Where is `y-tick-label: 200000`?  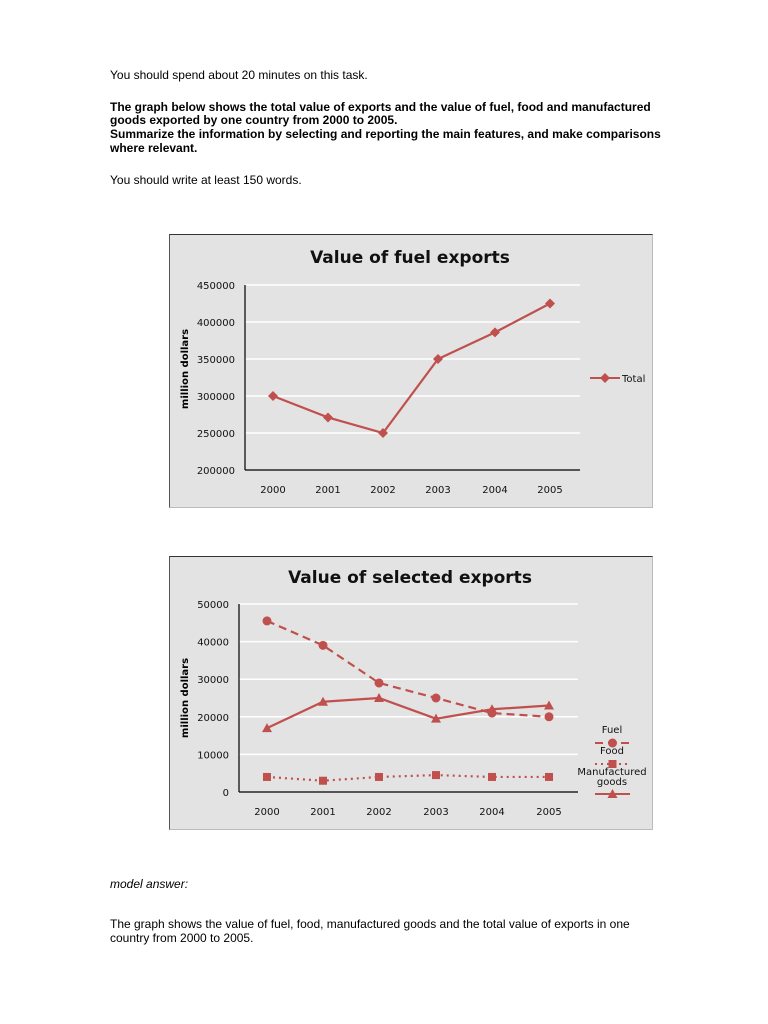
y-tick-label: 200000 is located at coordinates (216, 471).